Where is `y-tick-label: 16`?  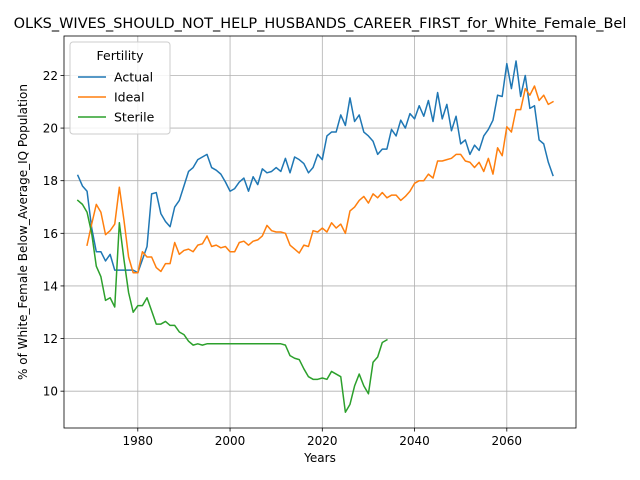 y-tick-label: 16 is located at coordinates (50, 234).